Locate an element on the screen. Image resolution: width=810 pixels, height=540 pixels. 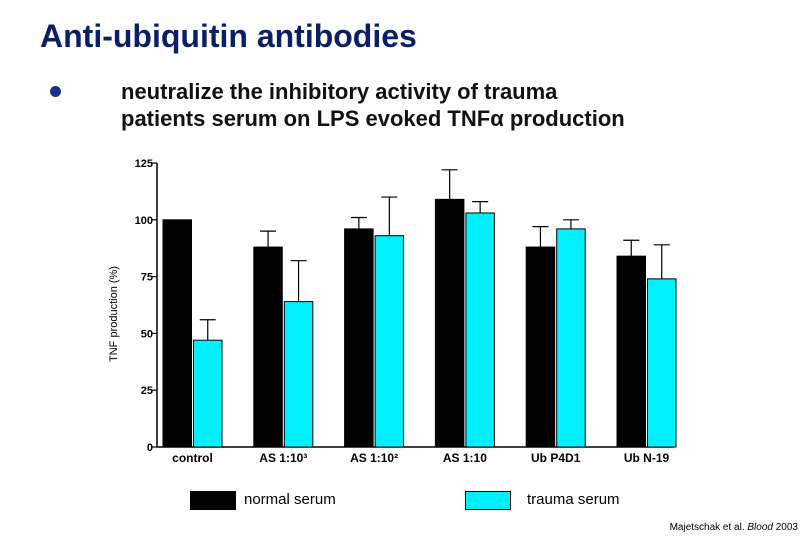
x-tick-label: AS 1:10 is located at coordinates (465, 458).